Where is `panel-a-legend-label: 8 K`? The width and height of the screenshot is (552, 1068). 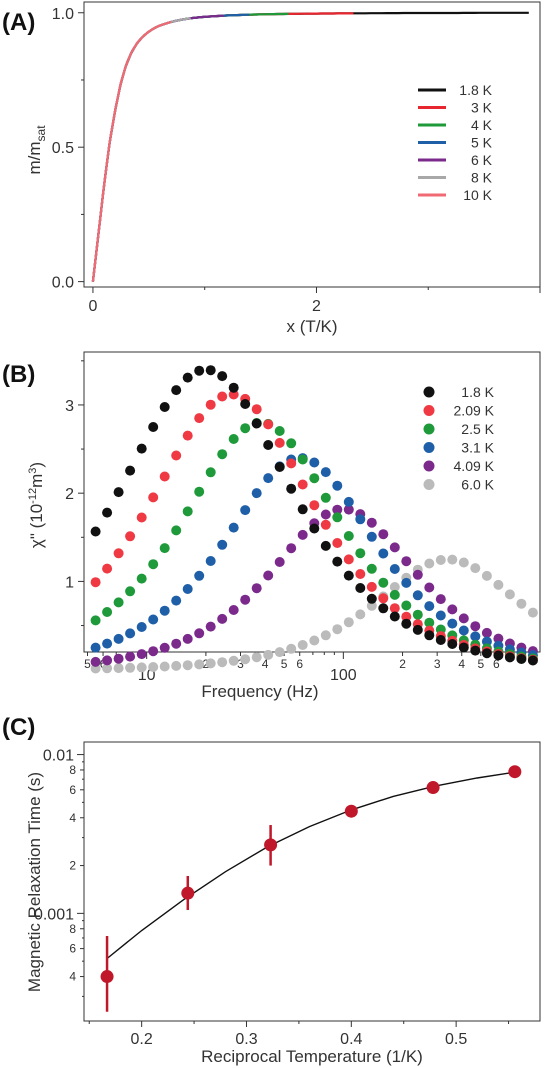
panel-a-legend-label: 8 K is located at coordinates (482, 178).